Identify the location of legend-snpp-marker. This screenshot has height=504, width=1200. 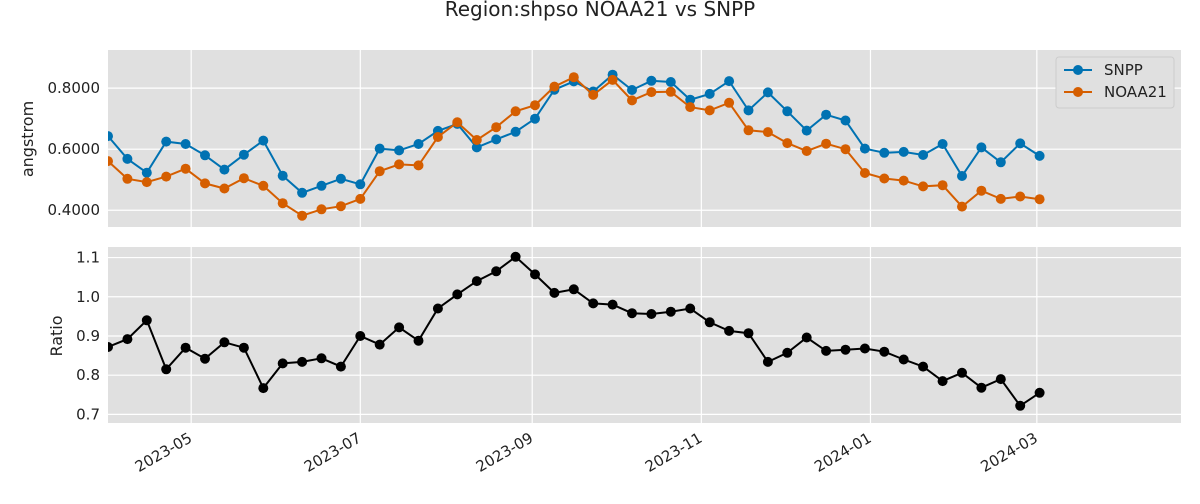
(1078, 70).